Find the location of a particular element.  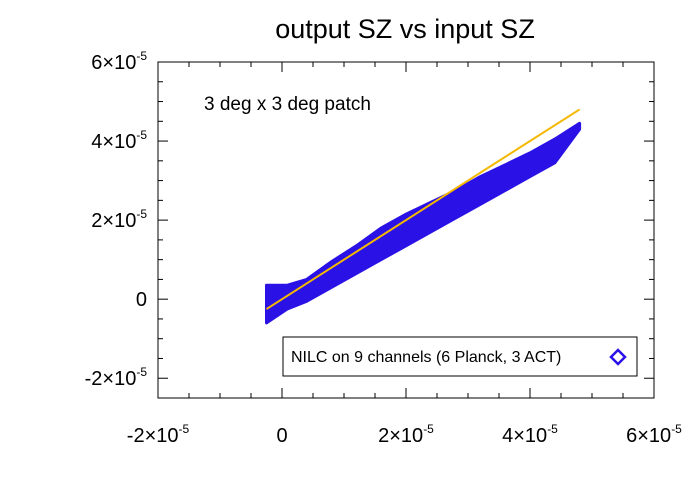

patch-annotation: 3 deg x 3 deg patch is located at coordinates (287, 104).